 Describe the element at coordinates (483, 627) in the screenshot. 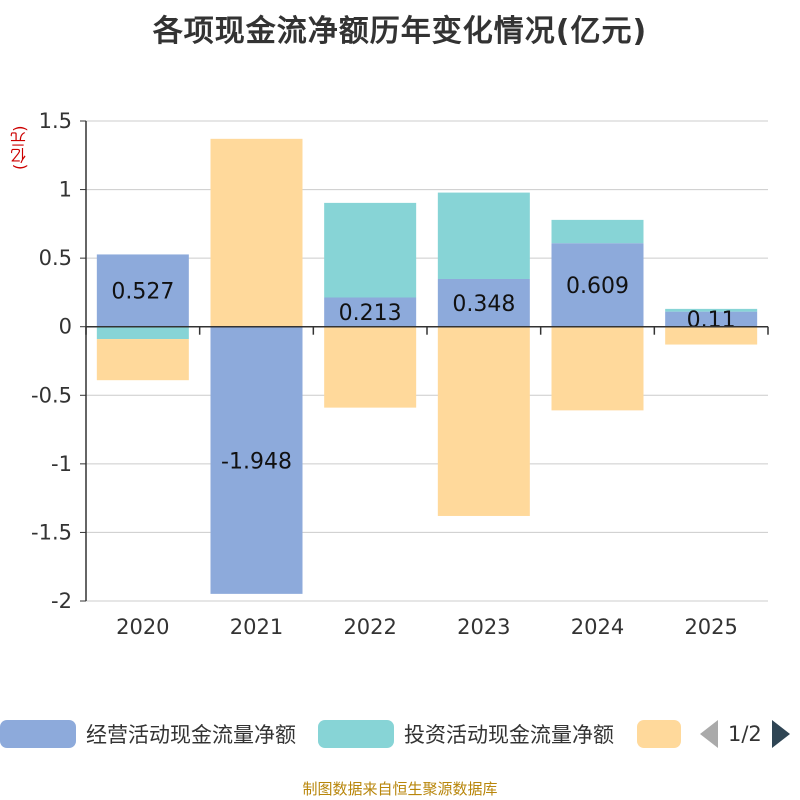

I see `x-tick-label-2023: 2023` at that location.